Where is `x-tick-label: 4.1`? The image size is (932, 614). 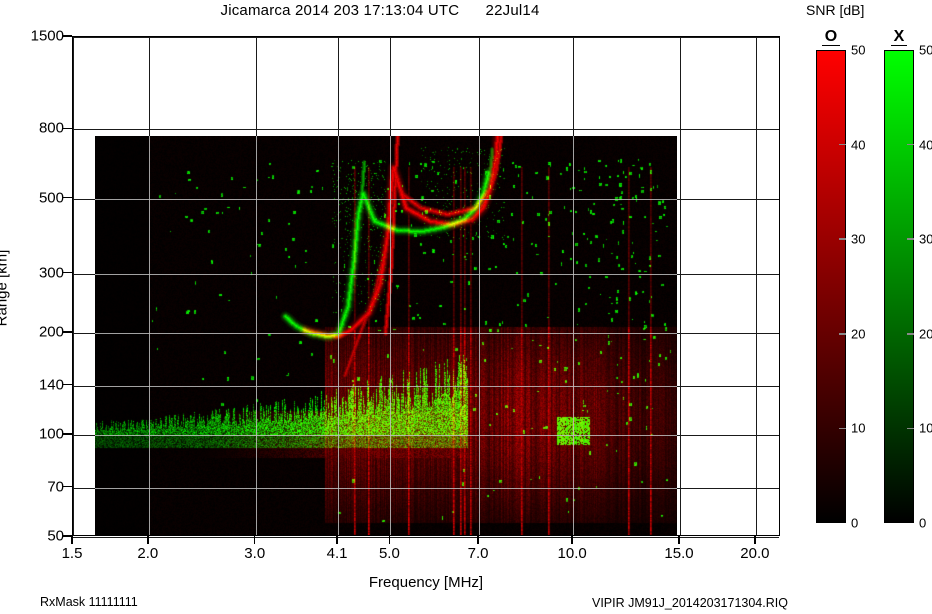
x-tick-label: 4.1 is located at coordinates (337, 553).